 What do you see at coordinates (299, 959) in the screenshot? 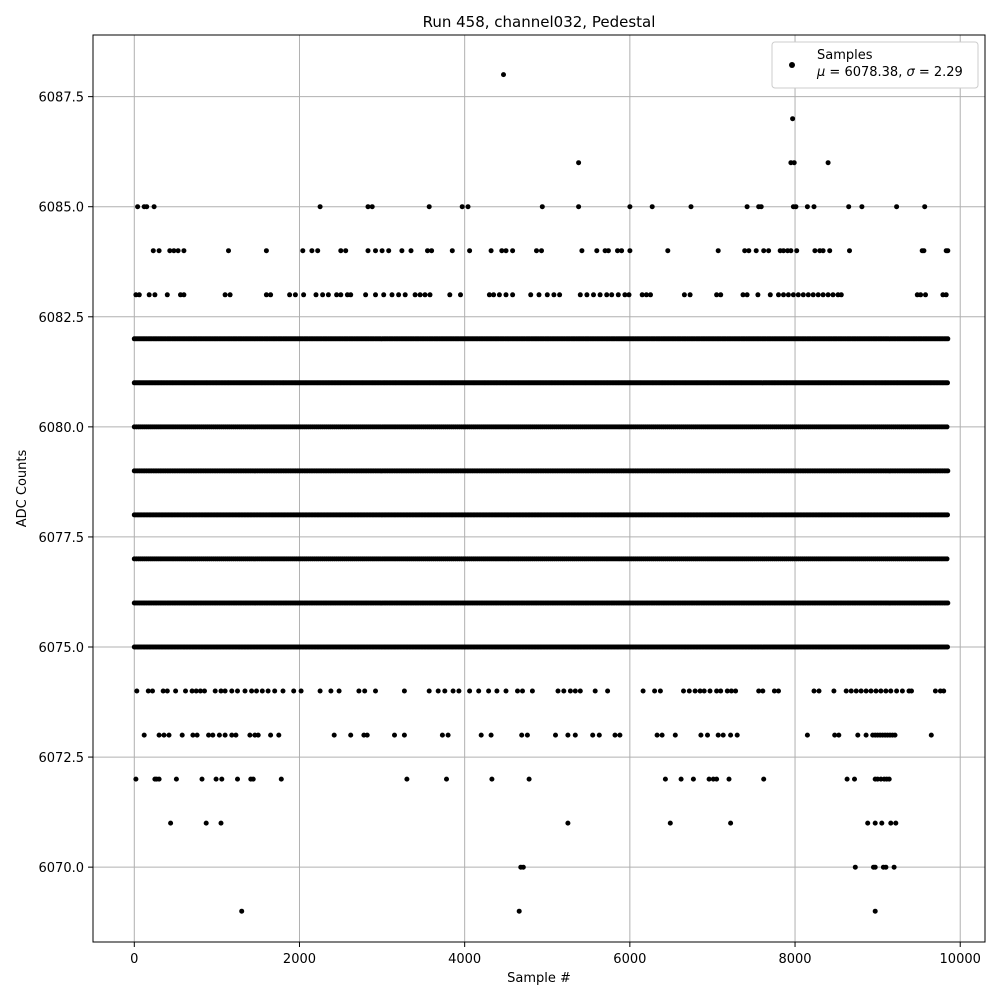
I see `x-tick-label: 2000` at bounding box center [299, 959].